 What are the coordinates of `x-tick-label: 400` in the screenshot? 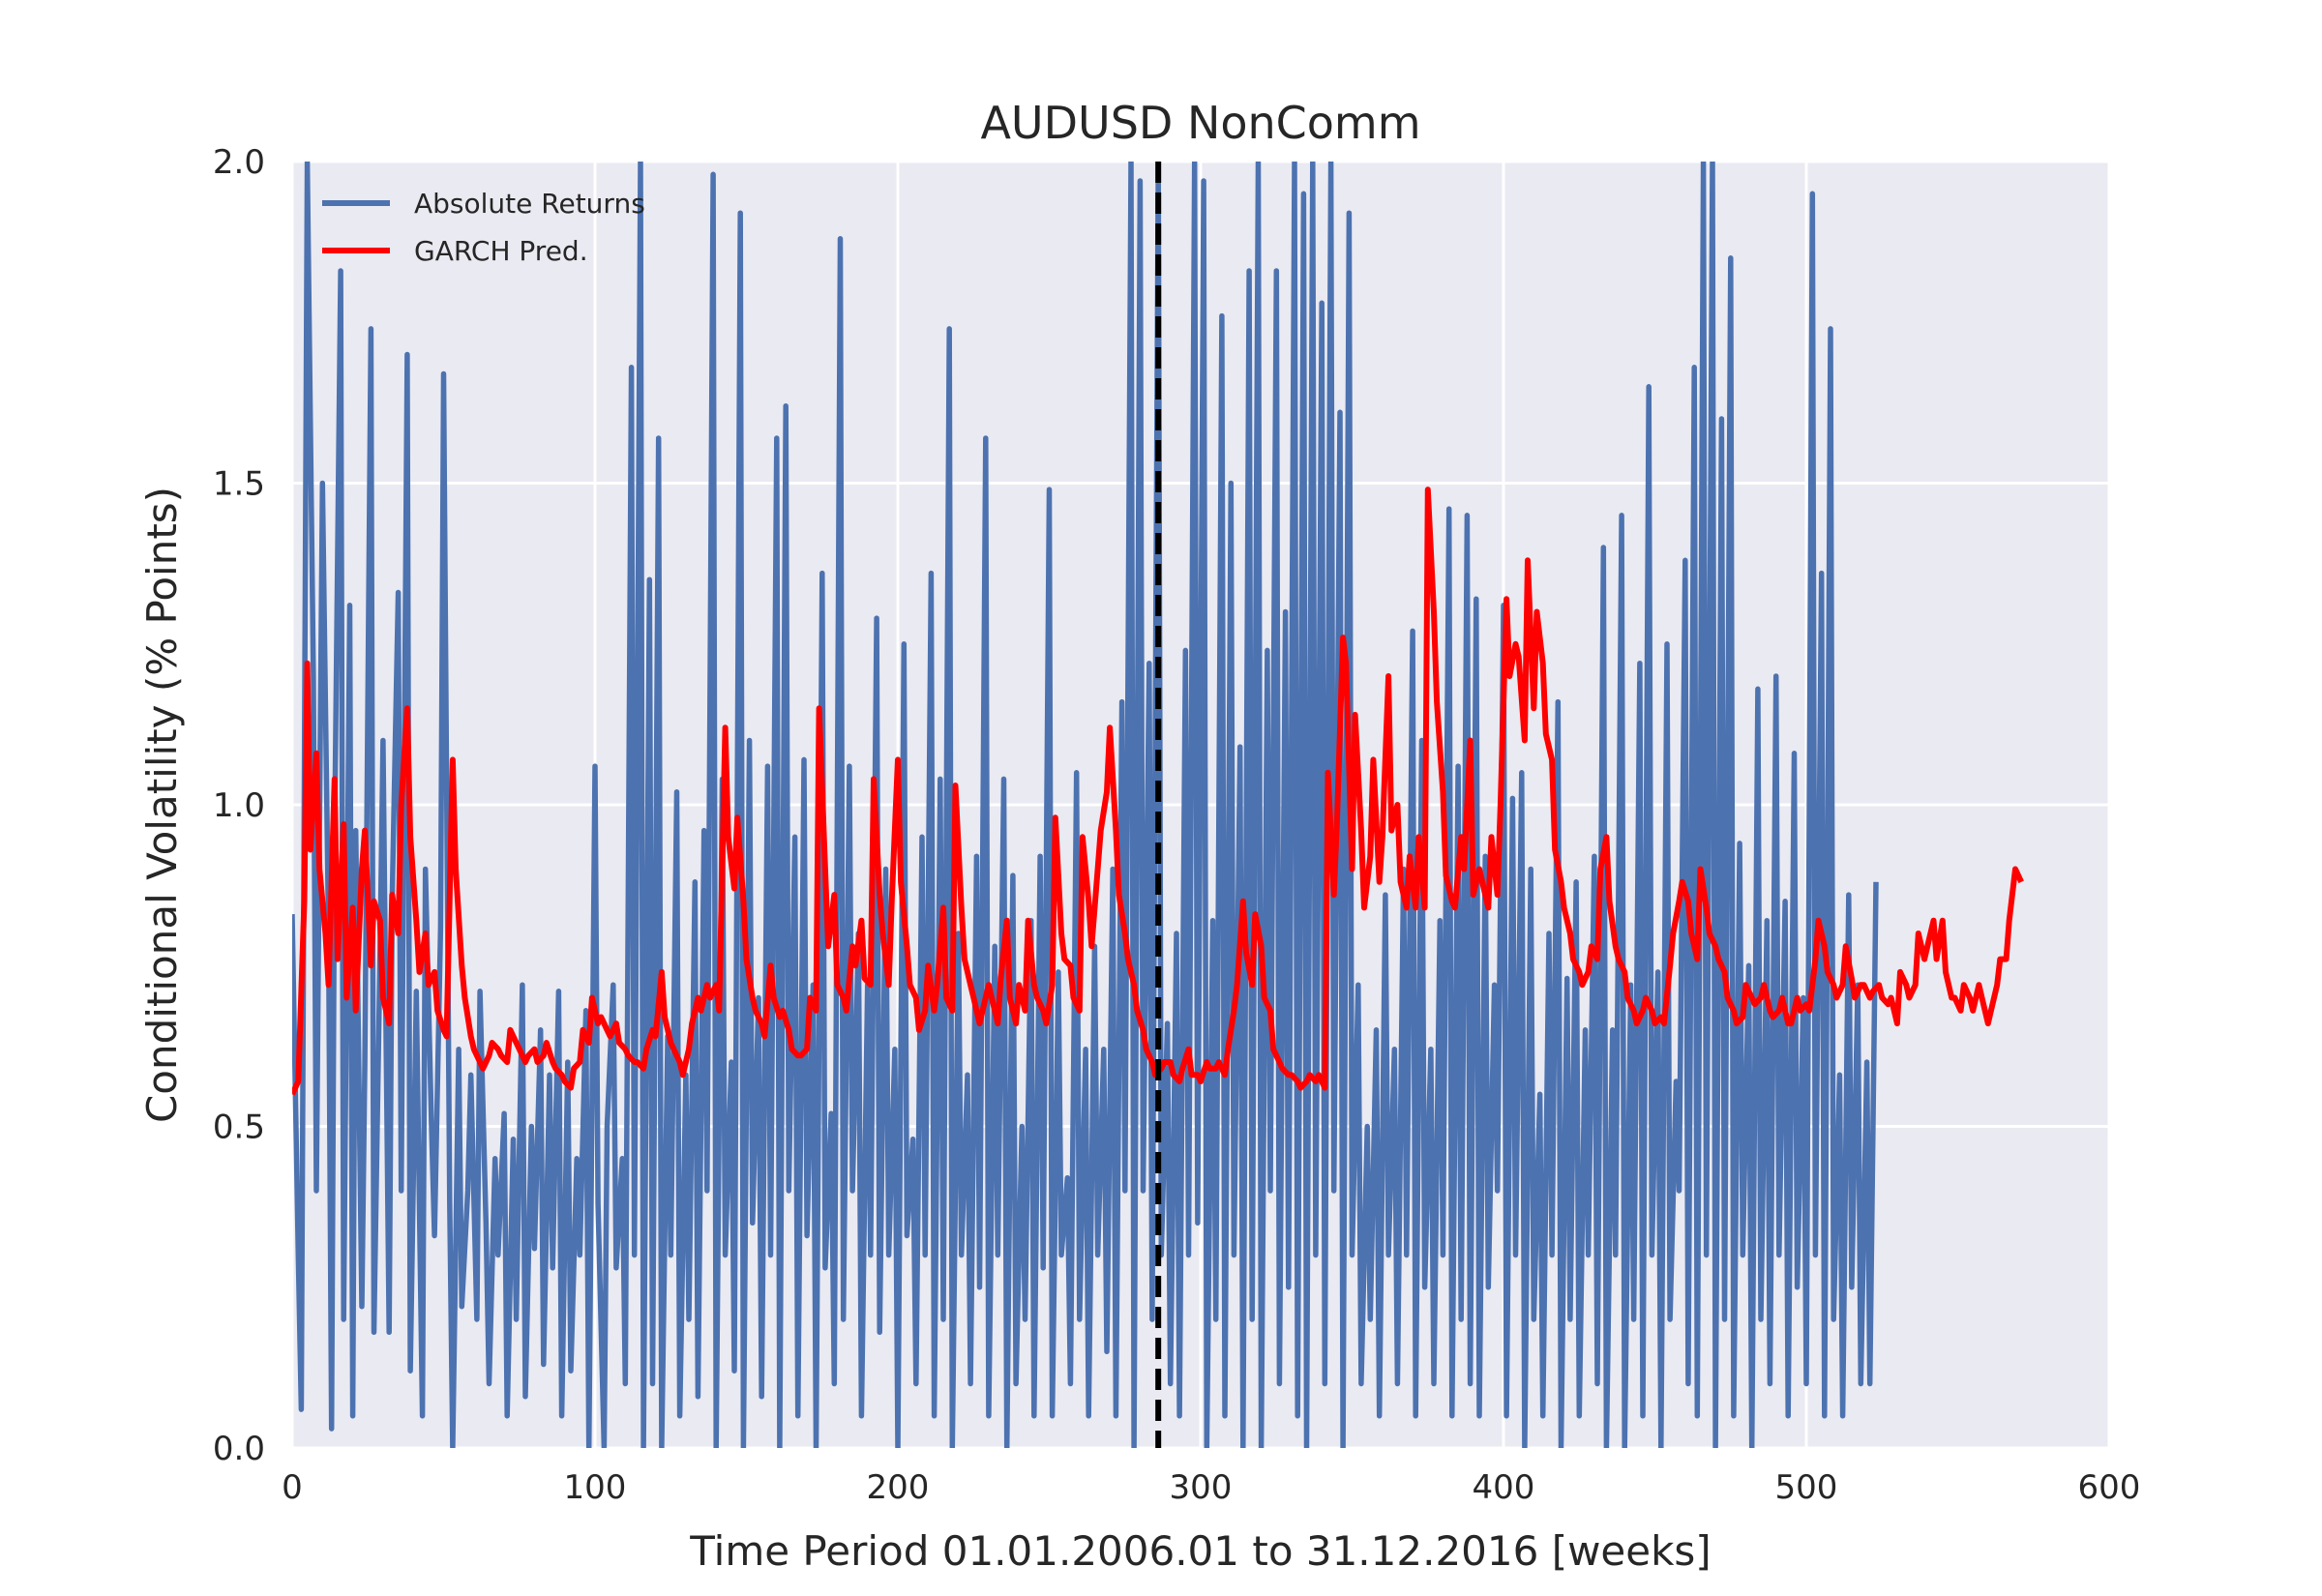 It's located at (1504, 1487).